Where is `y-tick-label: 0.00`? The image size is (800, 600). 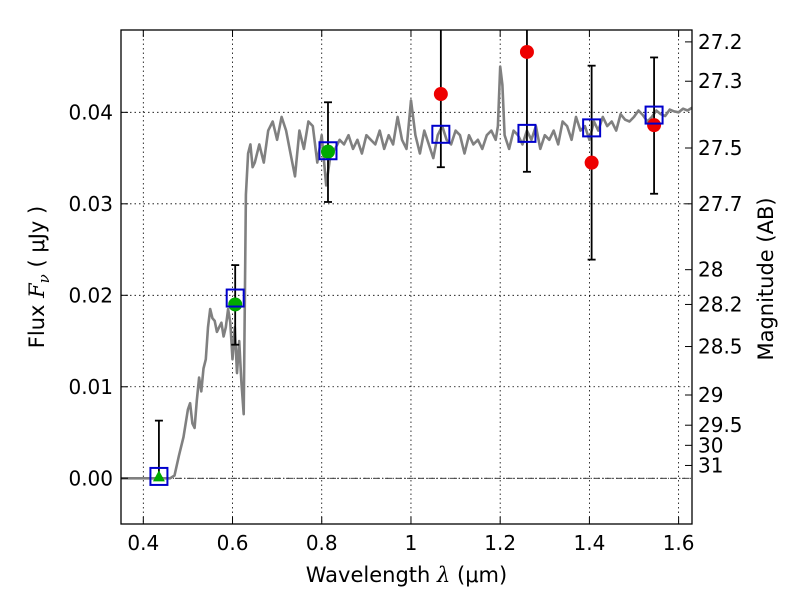
y-tick-label: 0.00 is located at coordinates (90, 478).